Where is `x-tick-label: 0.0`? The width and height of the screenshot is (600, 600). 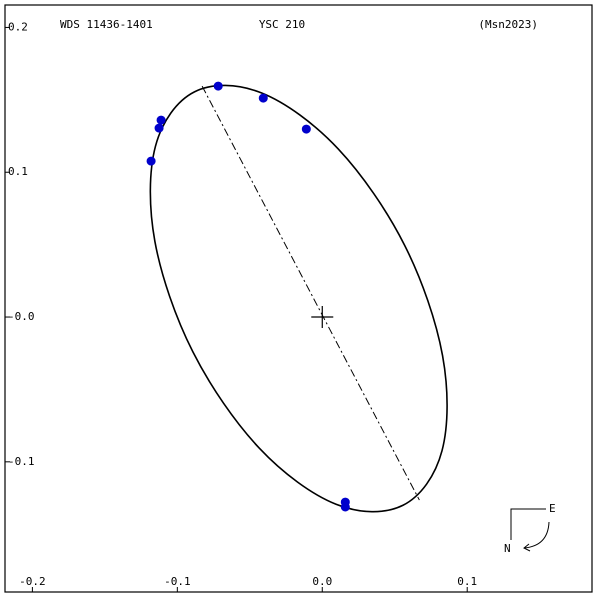 x-tick-label: 0.0 is located at coordinates (322, 581).